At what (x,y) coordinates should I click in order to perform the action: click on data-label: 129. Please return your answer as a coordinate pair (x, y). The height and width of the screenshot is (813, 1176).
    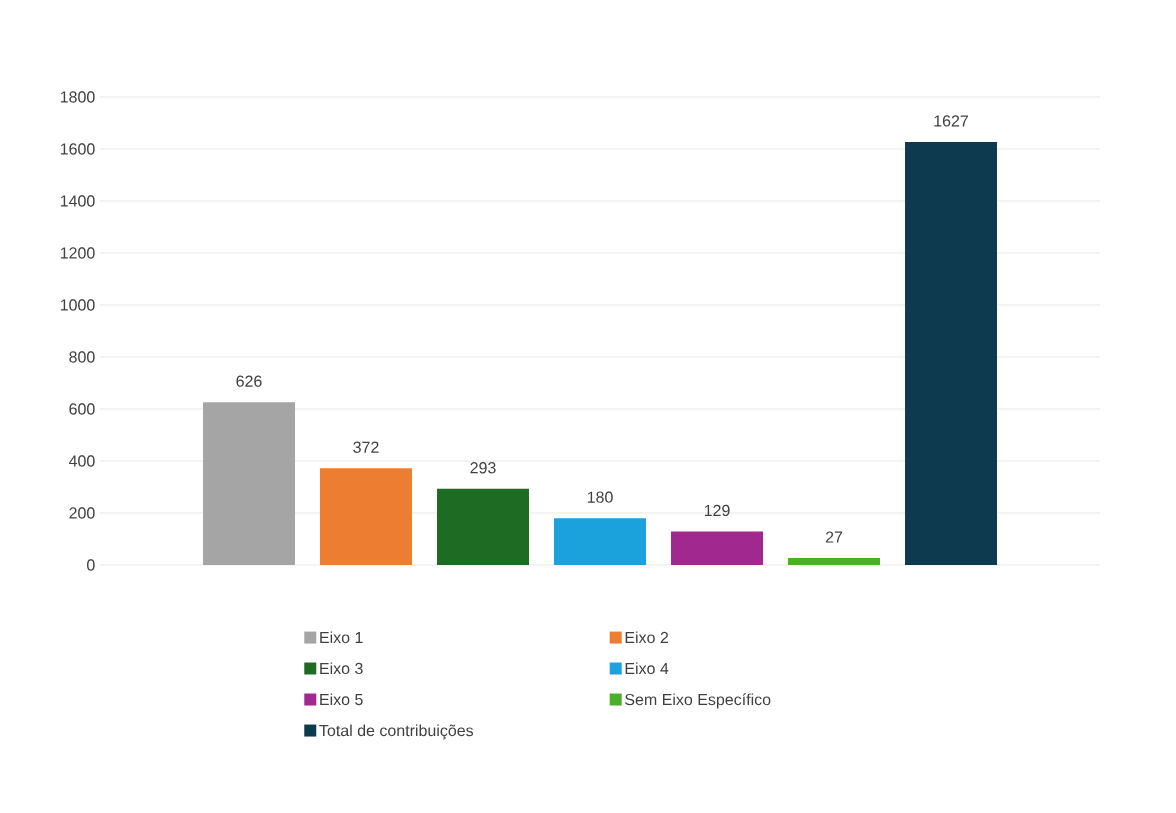
    Looking at the image, I should click on (717, 510).